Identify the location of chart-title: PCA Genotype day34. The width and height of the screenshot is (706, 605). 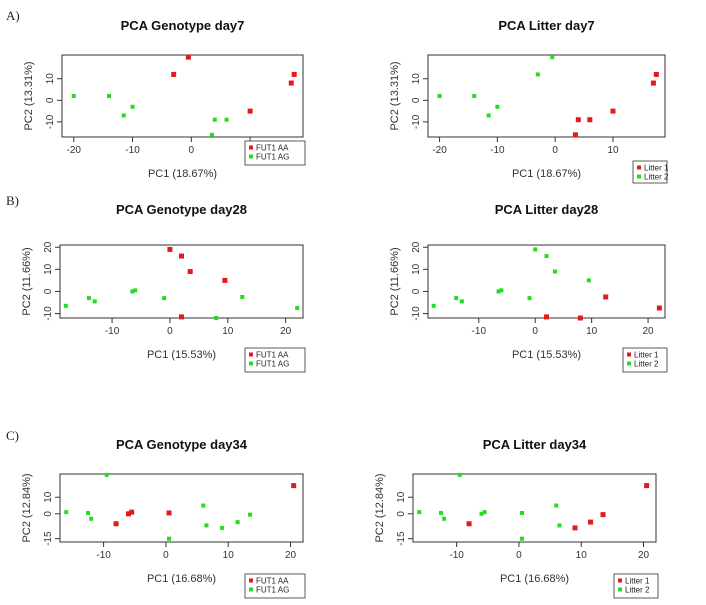
(182, 444).